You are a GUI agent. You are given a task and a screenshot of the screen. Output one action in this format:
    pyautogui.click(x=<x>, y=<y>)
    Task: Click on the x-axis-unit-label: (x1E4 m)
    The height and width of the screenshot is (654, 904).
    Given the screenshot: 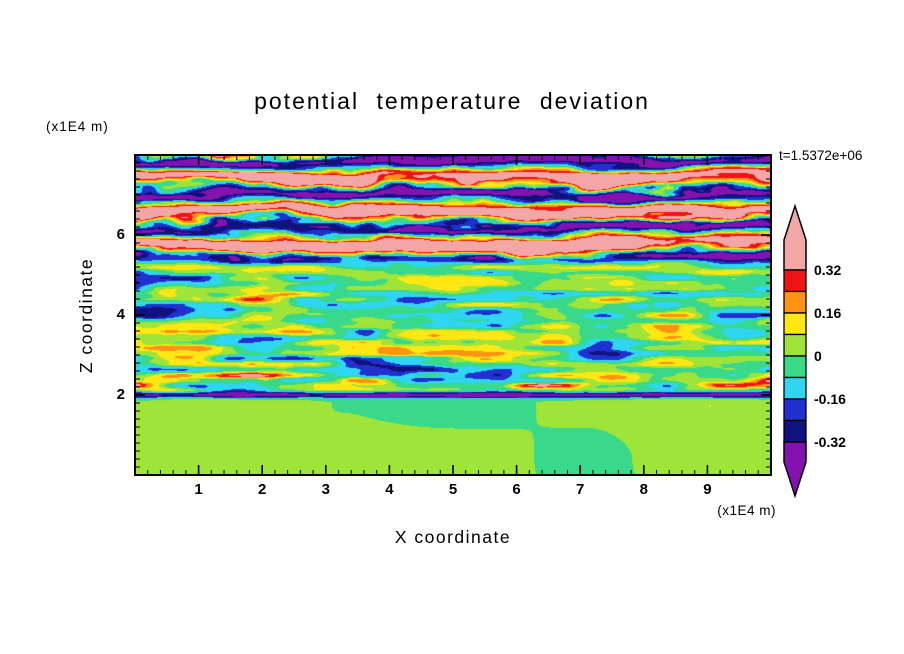 What is the action you would take?
    pyautogui.click(x=746, y=510)
    